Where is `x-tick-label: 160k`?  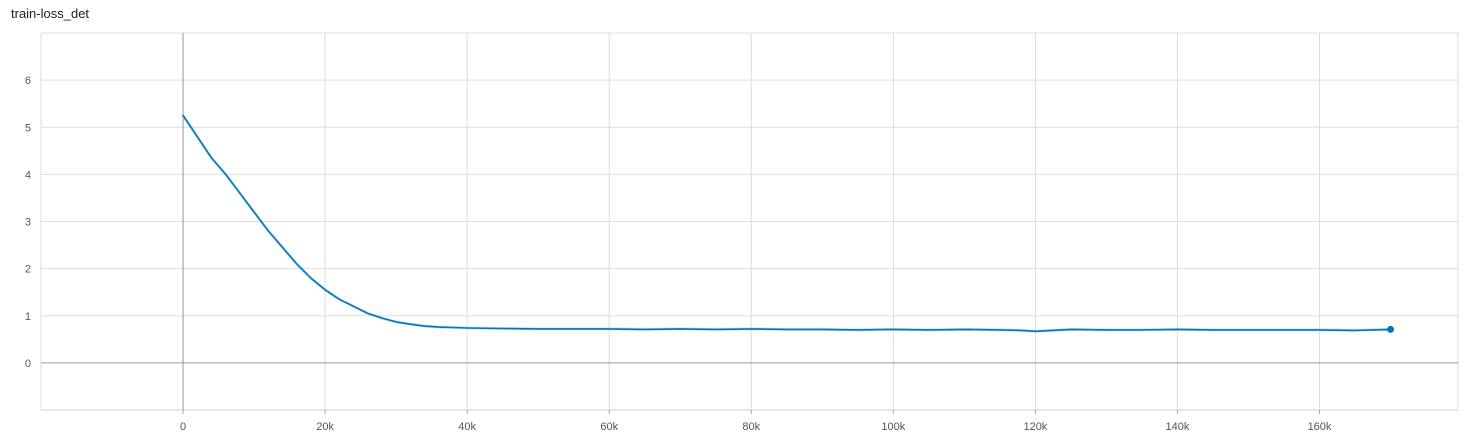
x-tick-label: 160k is located at coordinates (1320, 427).